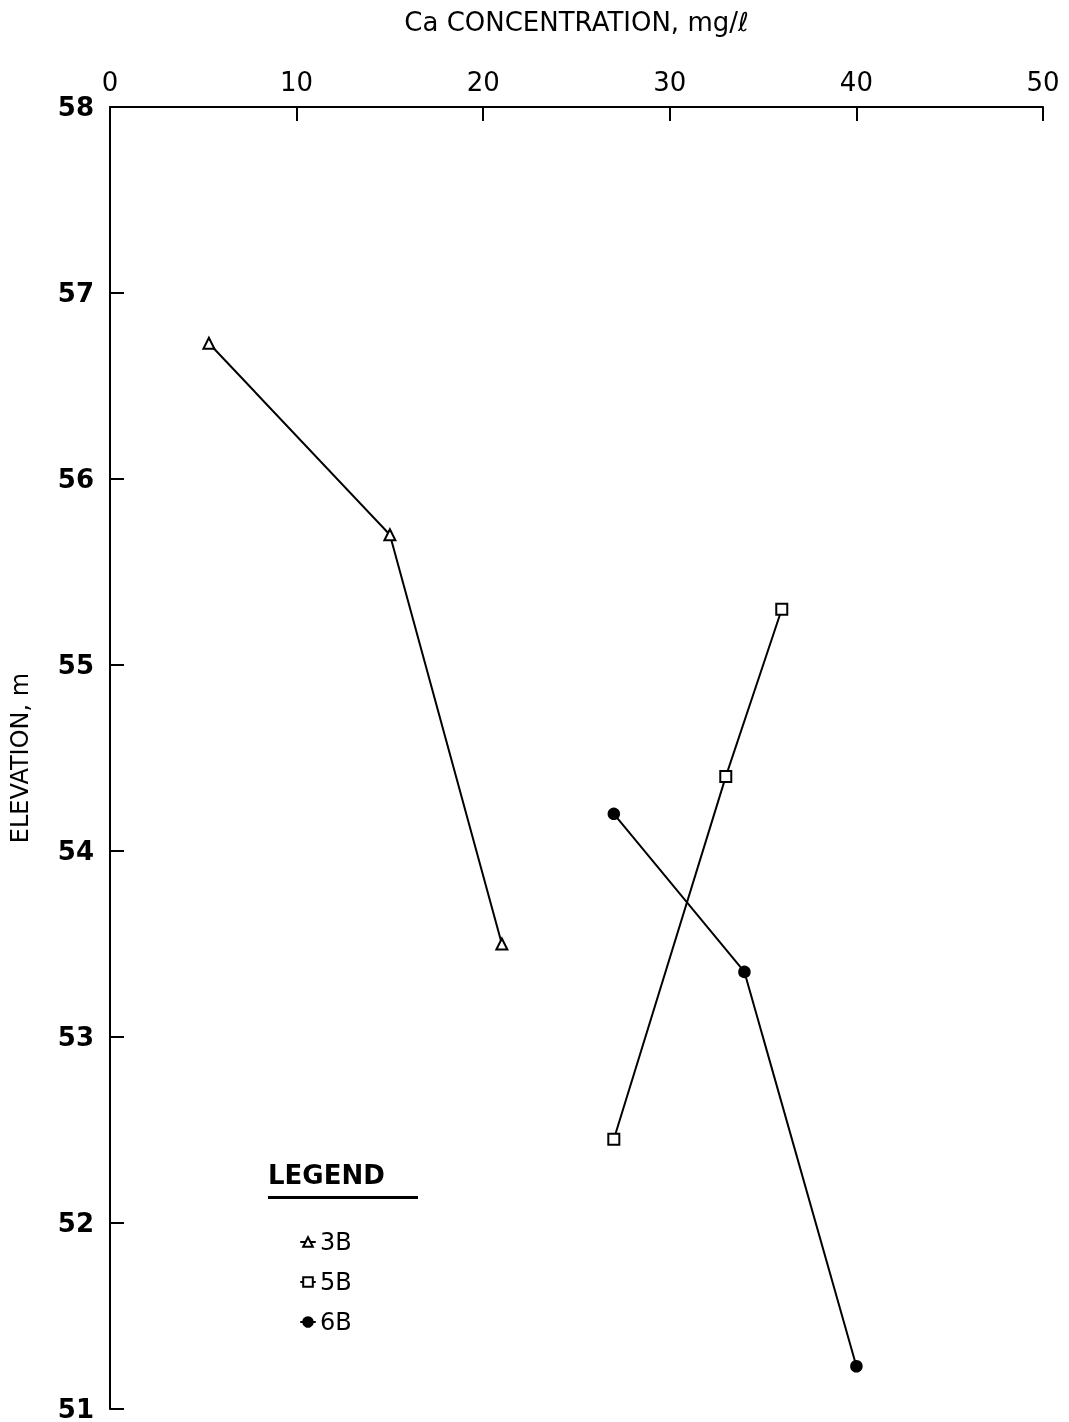 The height and width of the screenshot is (1422, 1069). What do you see at coordinates (326, 1175) in the screenshot?
I see `legend-title: LEGEND` at bounding box center [326, 1175].